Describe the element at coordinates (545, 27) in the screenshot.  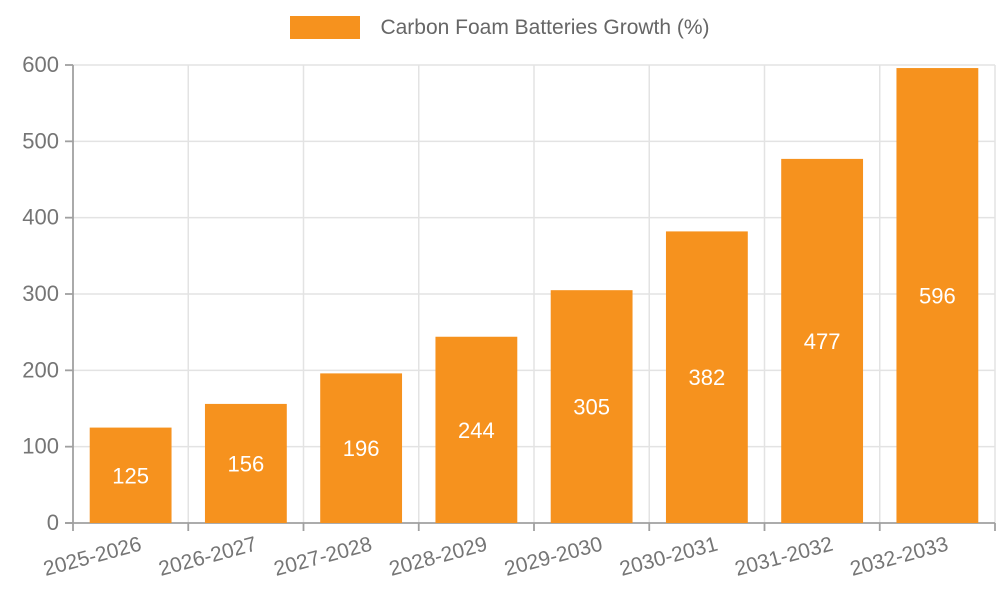
I see `legend-label: Carbon Foam Batteries Growth (%)` at that location.